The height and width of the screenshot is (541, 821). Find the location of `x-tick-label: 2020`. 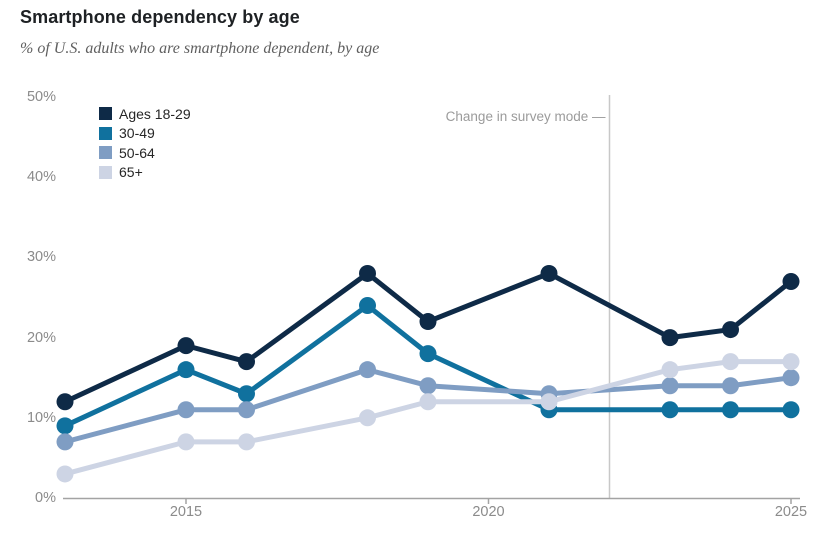

x-tick-label: 2020 is located at coordinates (488, 512).